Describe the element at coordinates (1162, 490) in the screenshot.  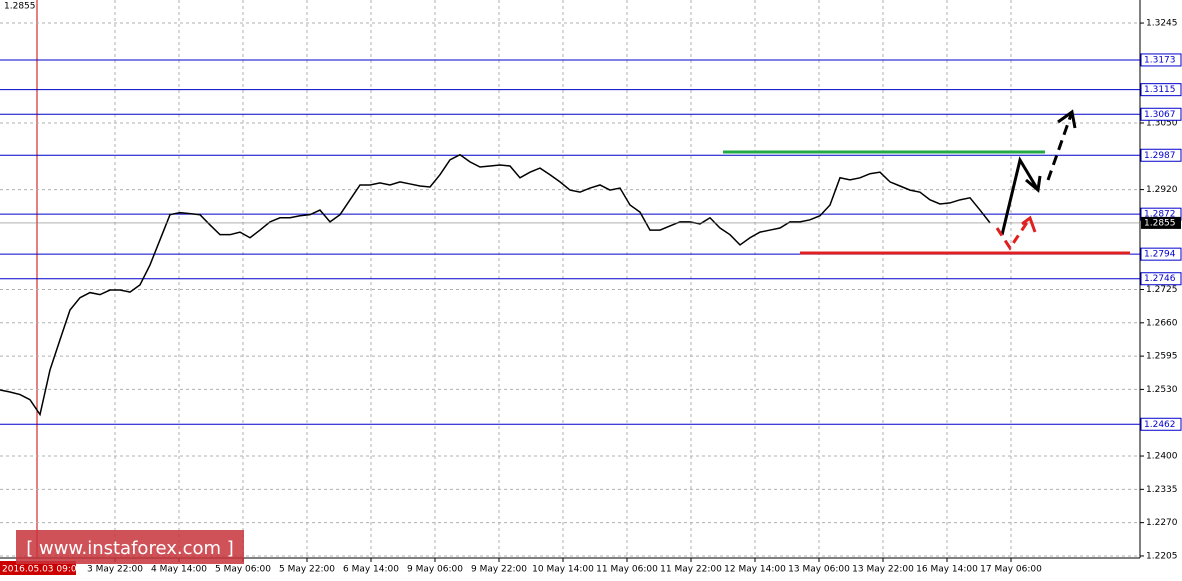
I see `y-tick-label: 1.2335` at that location.